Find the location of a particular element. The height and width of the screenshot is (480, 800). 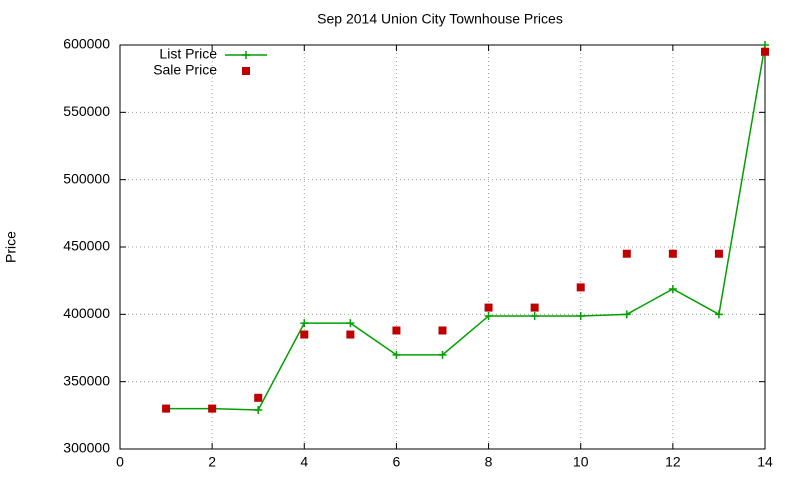

y-tick-label: 300000 is located at coordinates (86, 448).